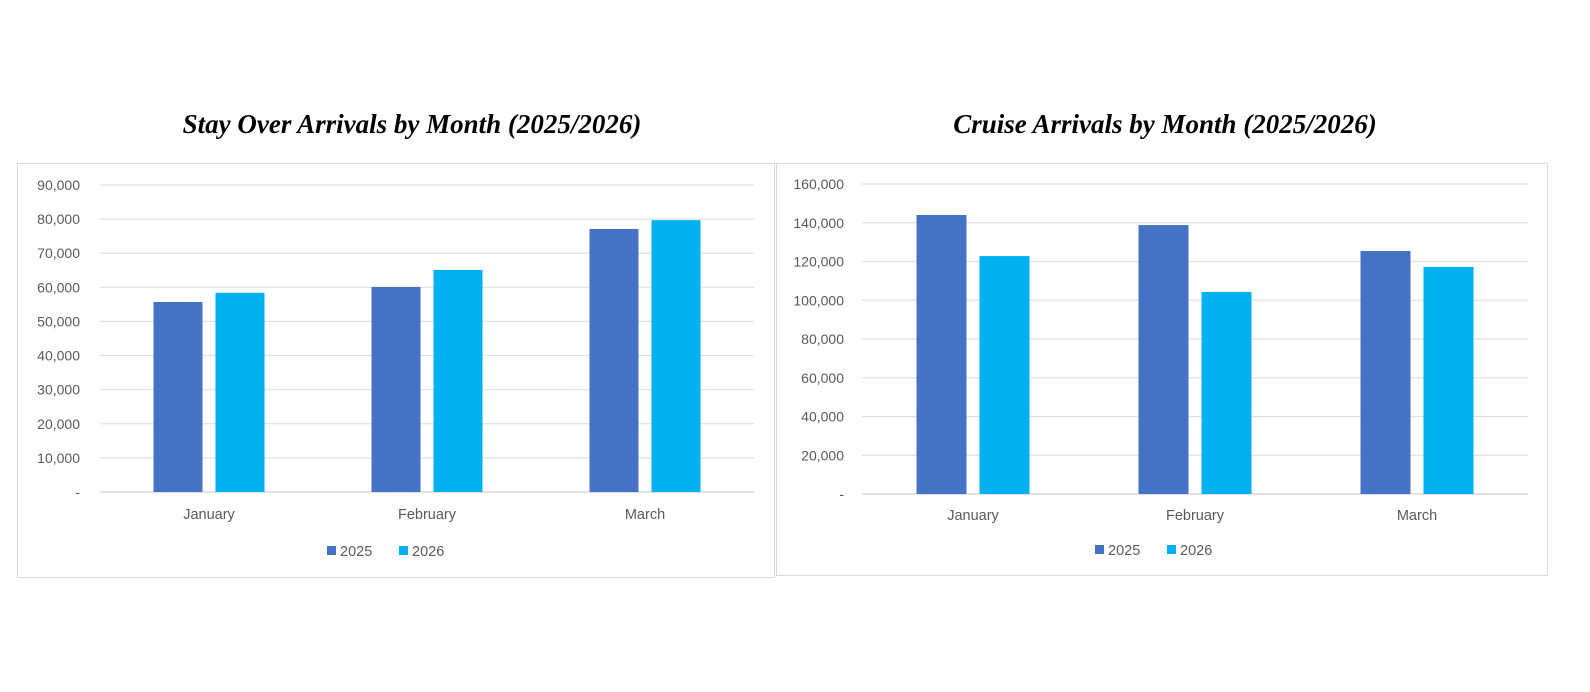 This screenshot has width=1590, height=692. Describe the element at coordinates (818, 262) in the screenshot. I see `y-tick-label: 120,000` at that location.